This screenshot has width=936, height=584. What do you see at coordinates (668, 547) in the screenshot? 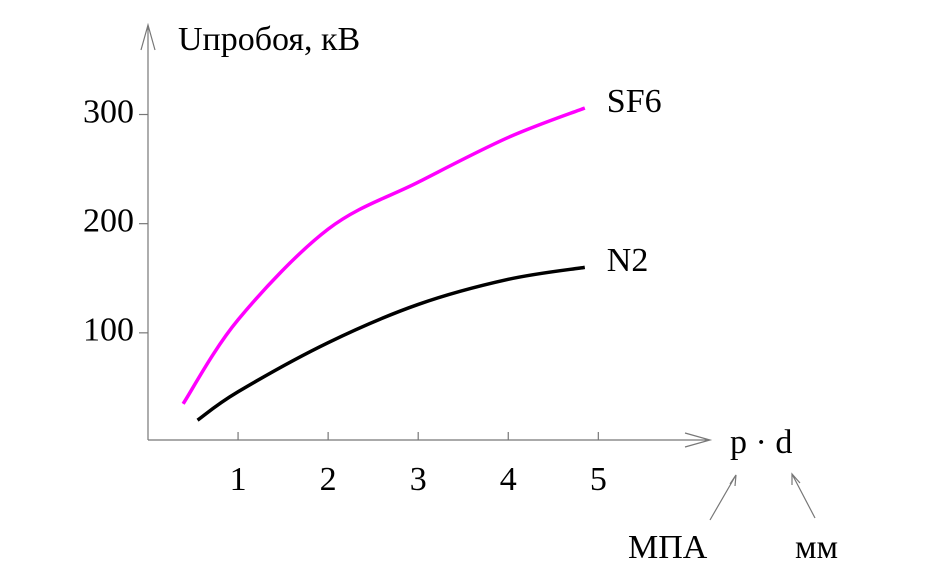
I see `annotation: МПА` at bounding box center [668, 547].